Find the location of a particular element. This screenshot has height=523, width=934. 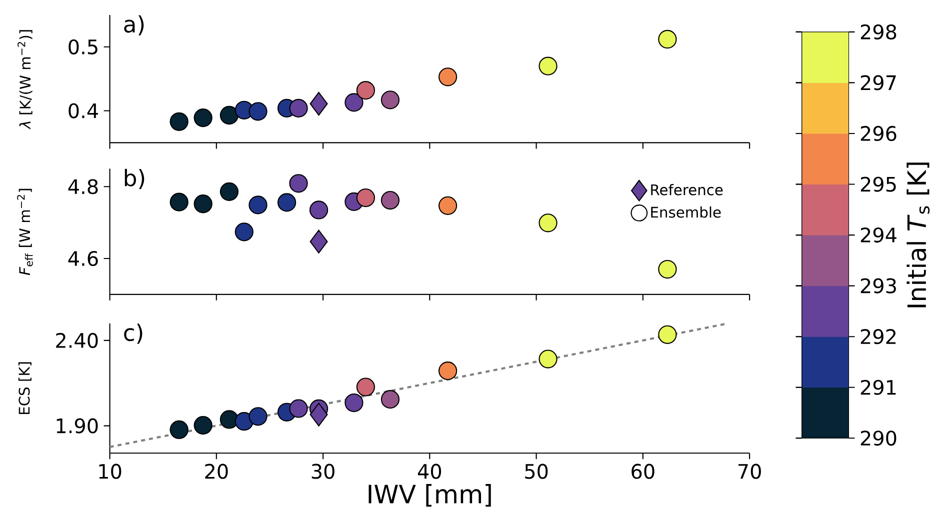

y-tick-label: 4.6 is located at coordinates (83, 258).